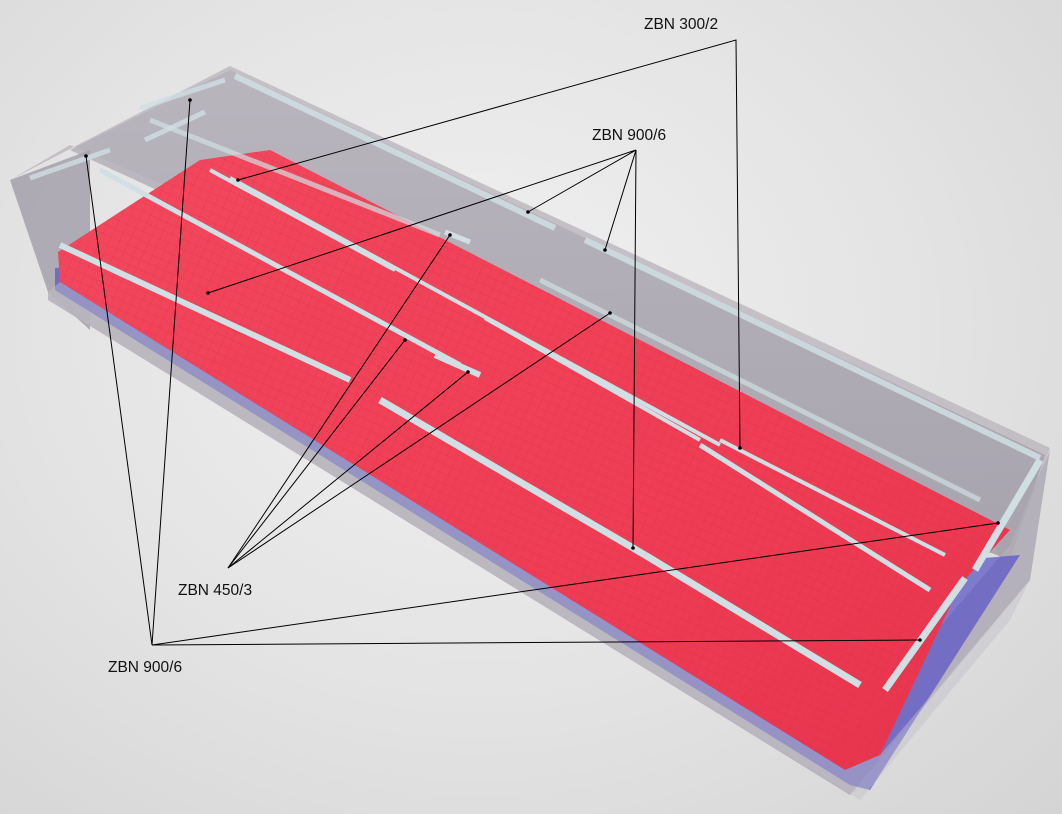 Image resolution: width=1062 pixels, height=814 pixels. I want to click on leader-zbn-900-6-bottom-d, so click(536, 642).